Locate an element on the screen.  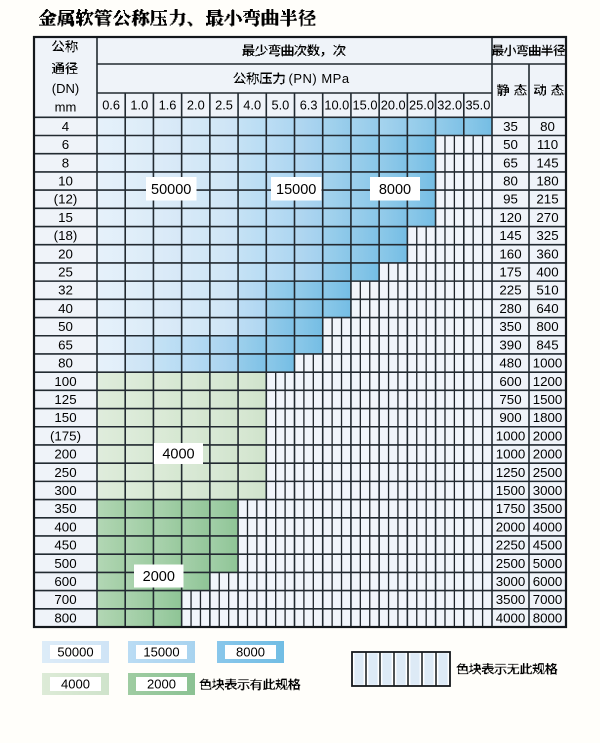
svg-text: 360 is located at coordinates (547, 253).